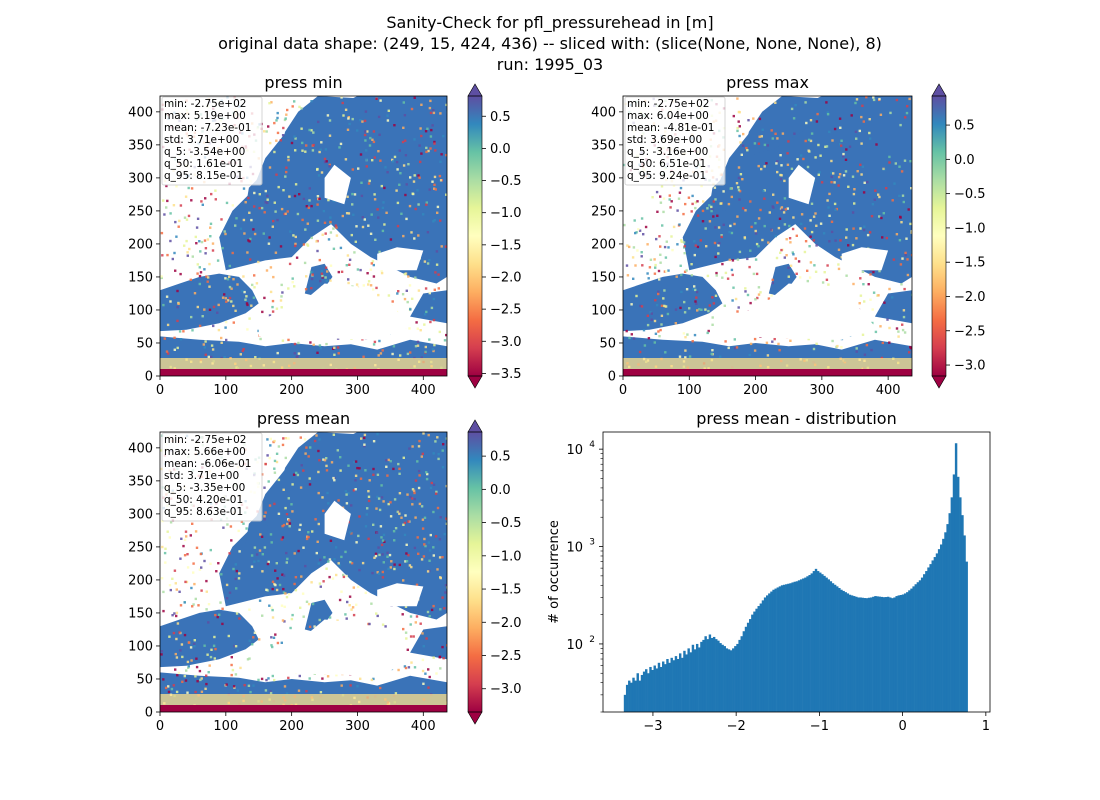  Describe the element at coordinates (506, 342) in the screenshot. I see `colorbar-tick-label: −3.0` at that location.